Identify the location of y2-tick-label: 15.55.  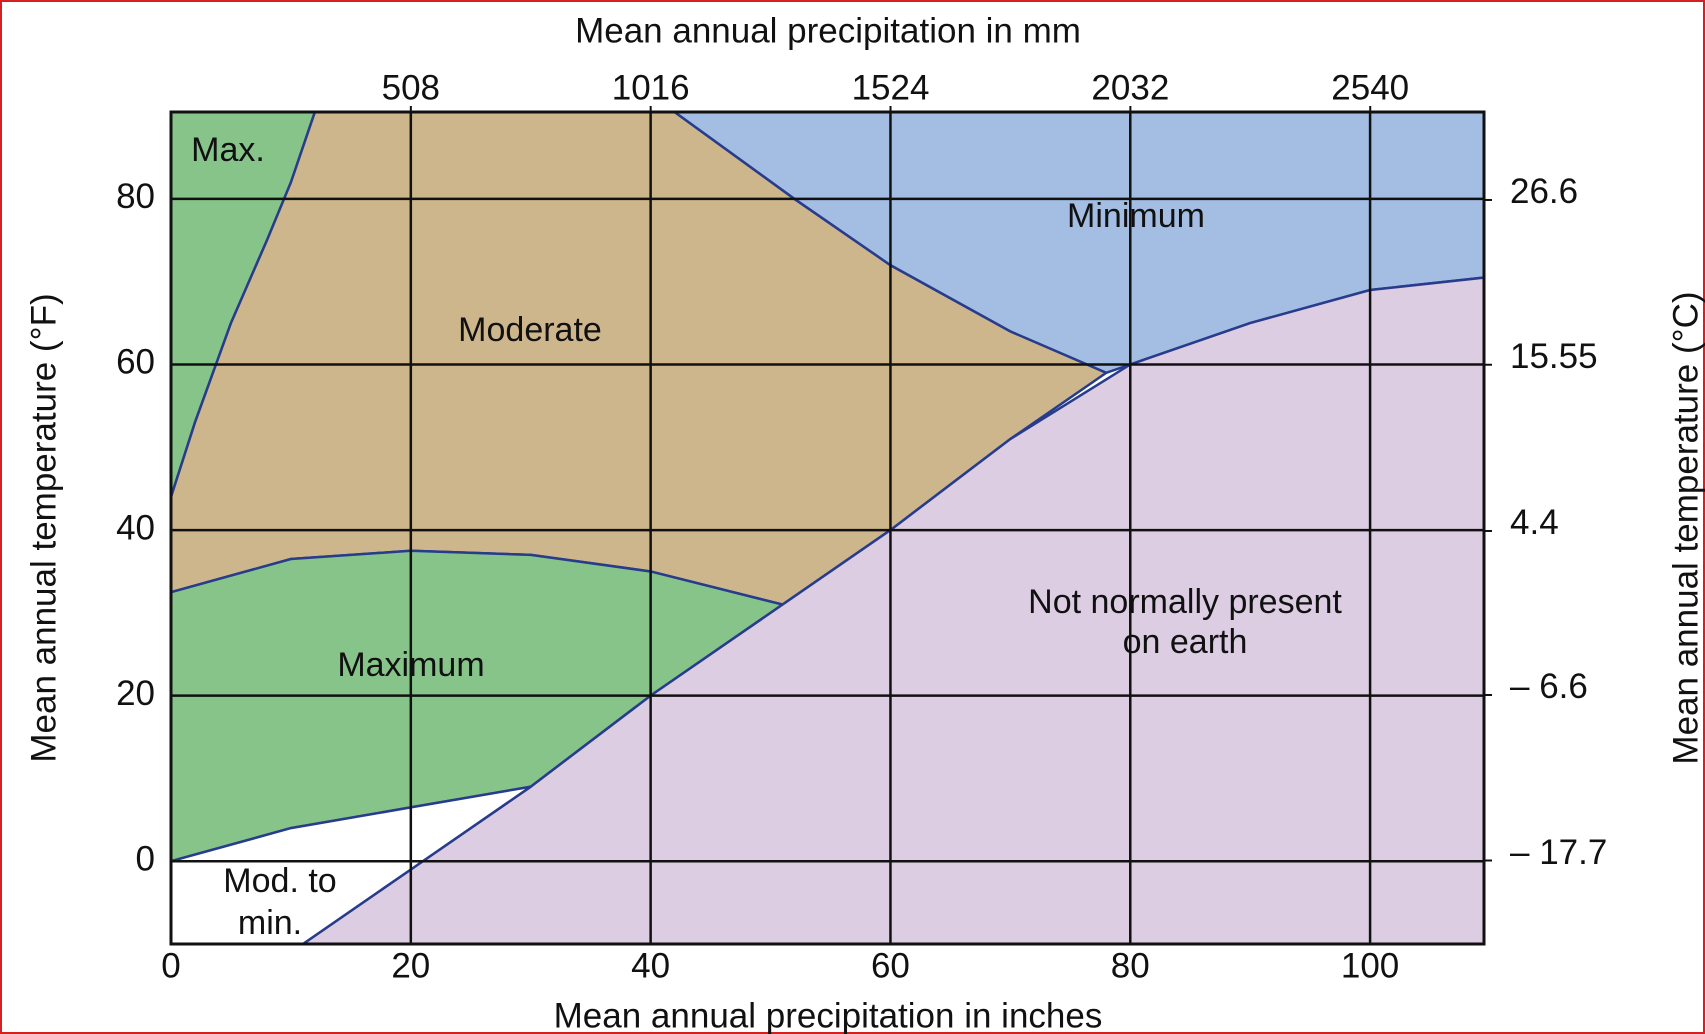
(1554, 356).